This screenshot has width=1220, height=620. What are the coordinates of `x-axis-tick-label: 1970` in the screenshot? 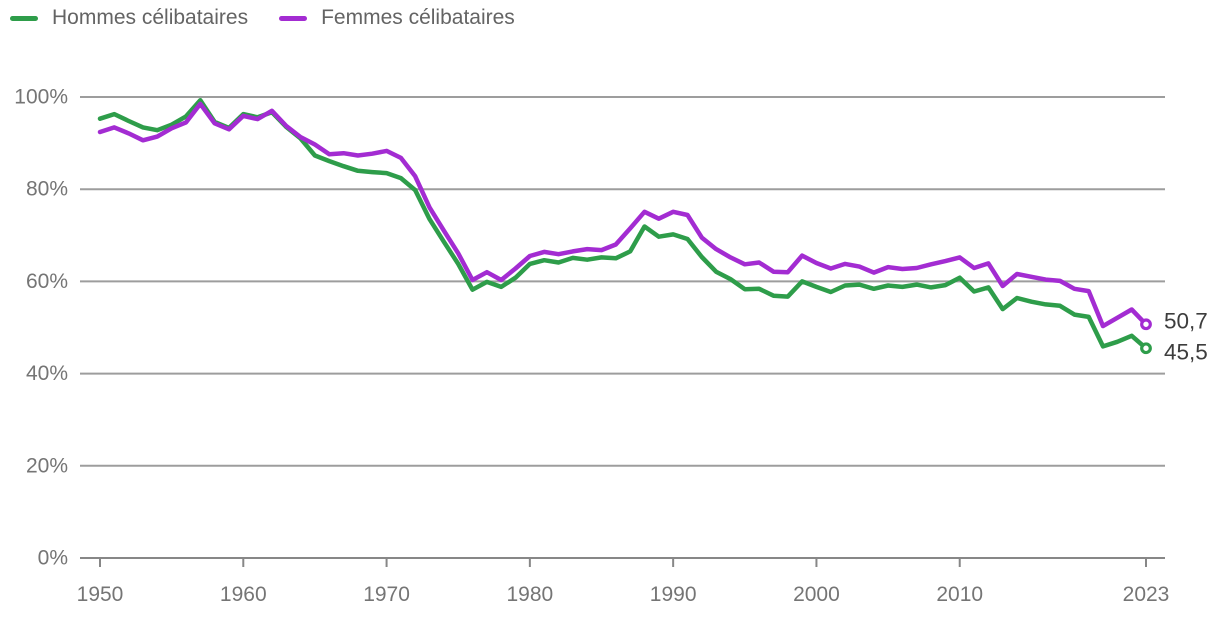 It's located at (386, 594).